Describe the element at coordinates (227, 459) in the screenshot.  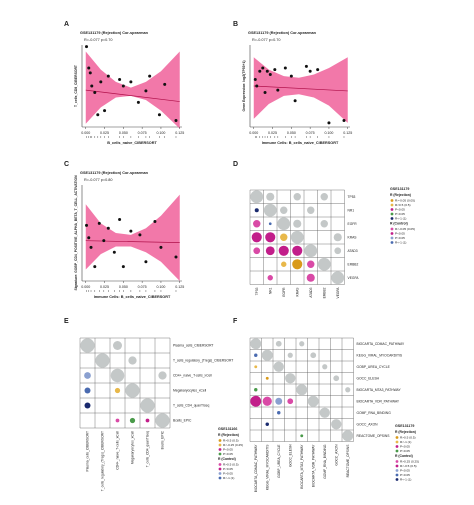
I see `panel-e-legend-group2: R (Control)` at that location.